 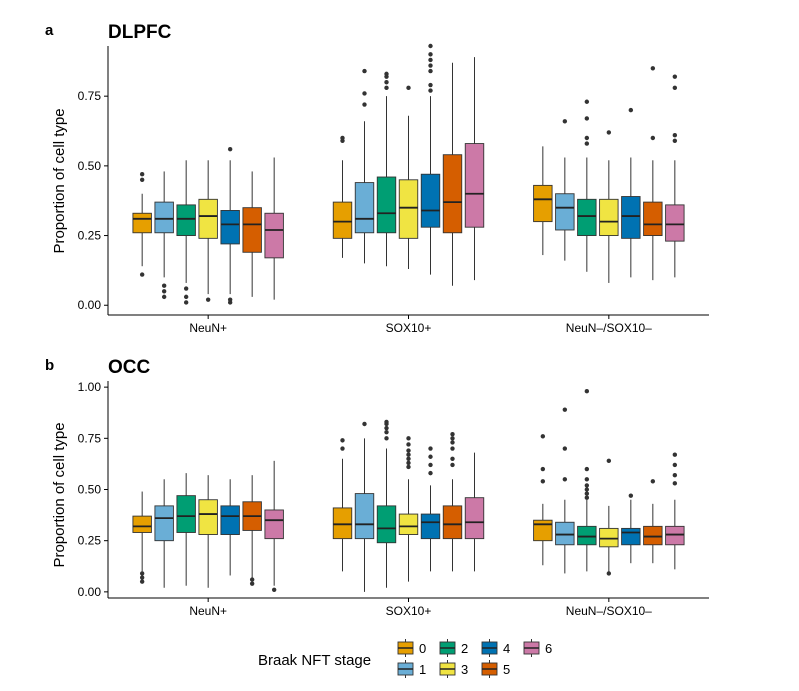 What do you see at coordinates (49, 30) in the screenshot?
I see `panel-a-label: a` at bounding box center [49, 30].